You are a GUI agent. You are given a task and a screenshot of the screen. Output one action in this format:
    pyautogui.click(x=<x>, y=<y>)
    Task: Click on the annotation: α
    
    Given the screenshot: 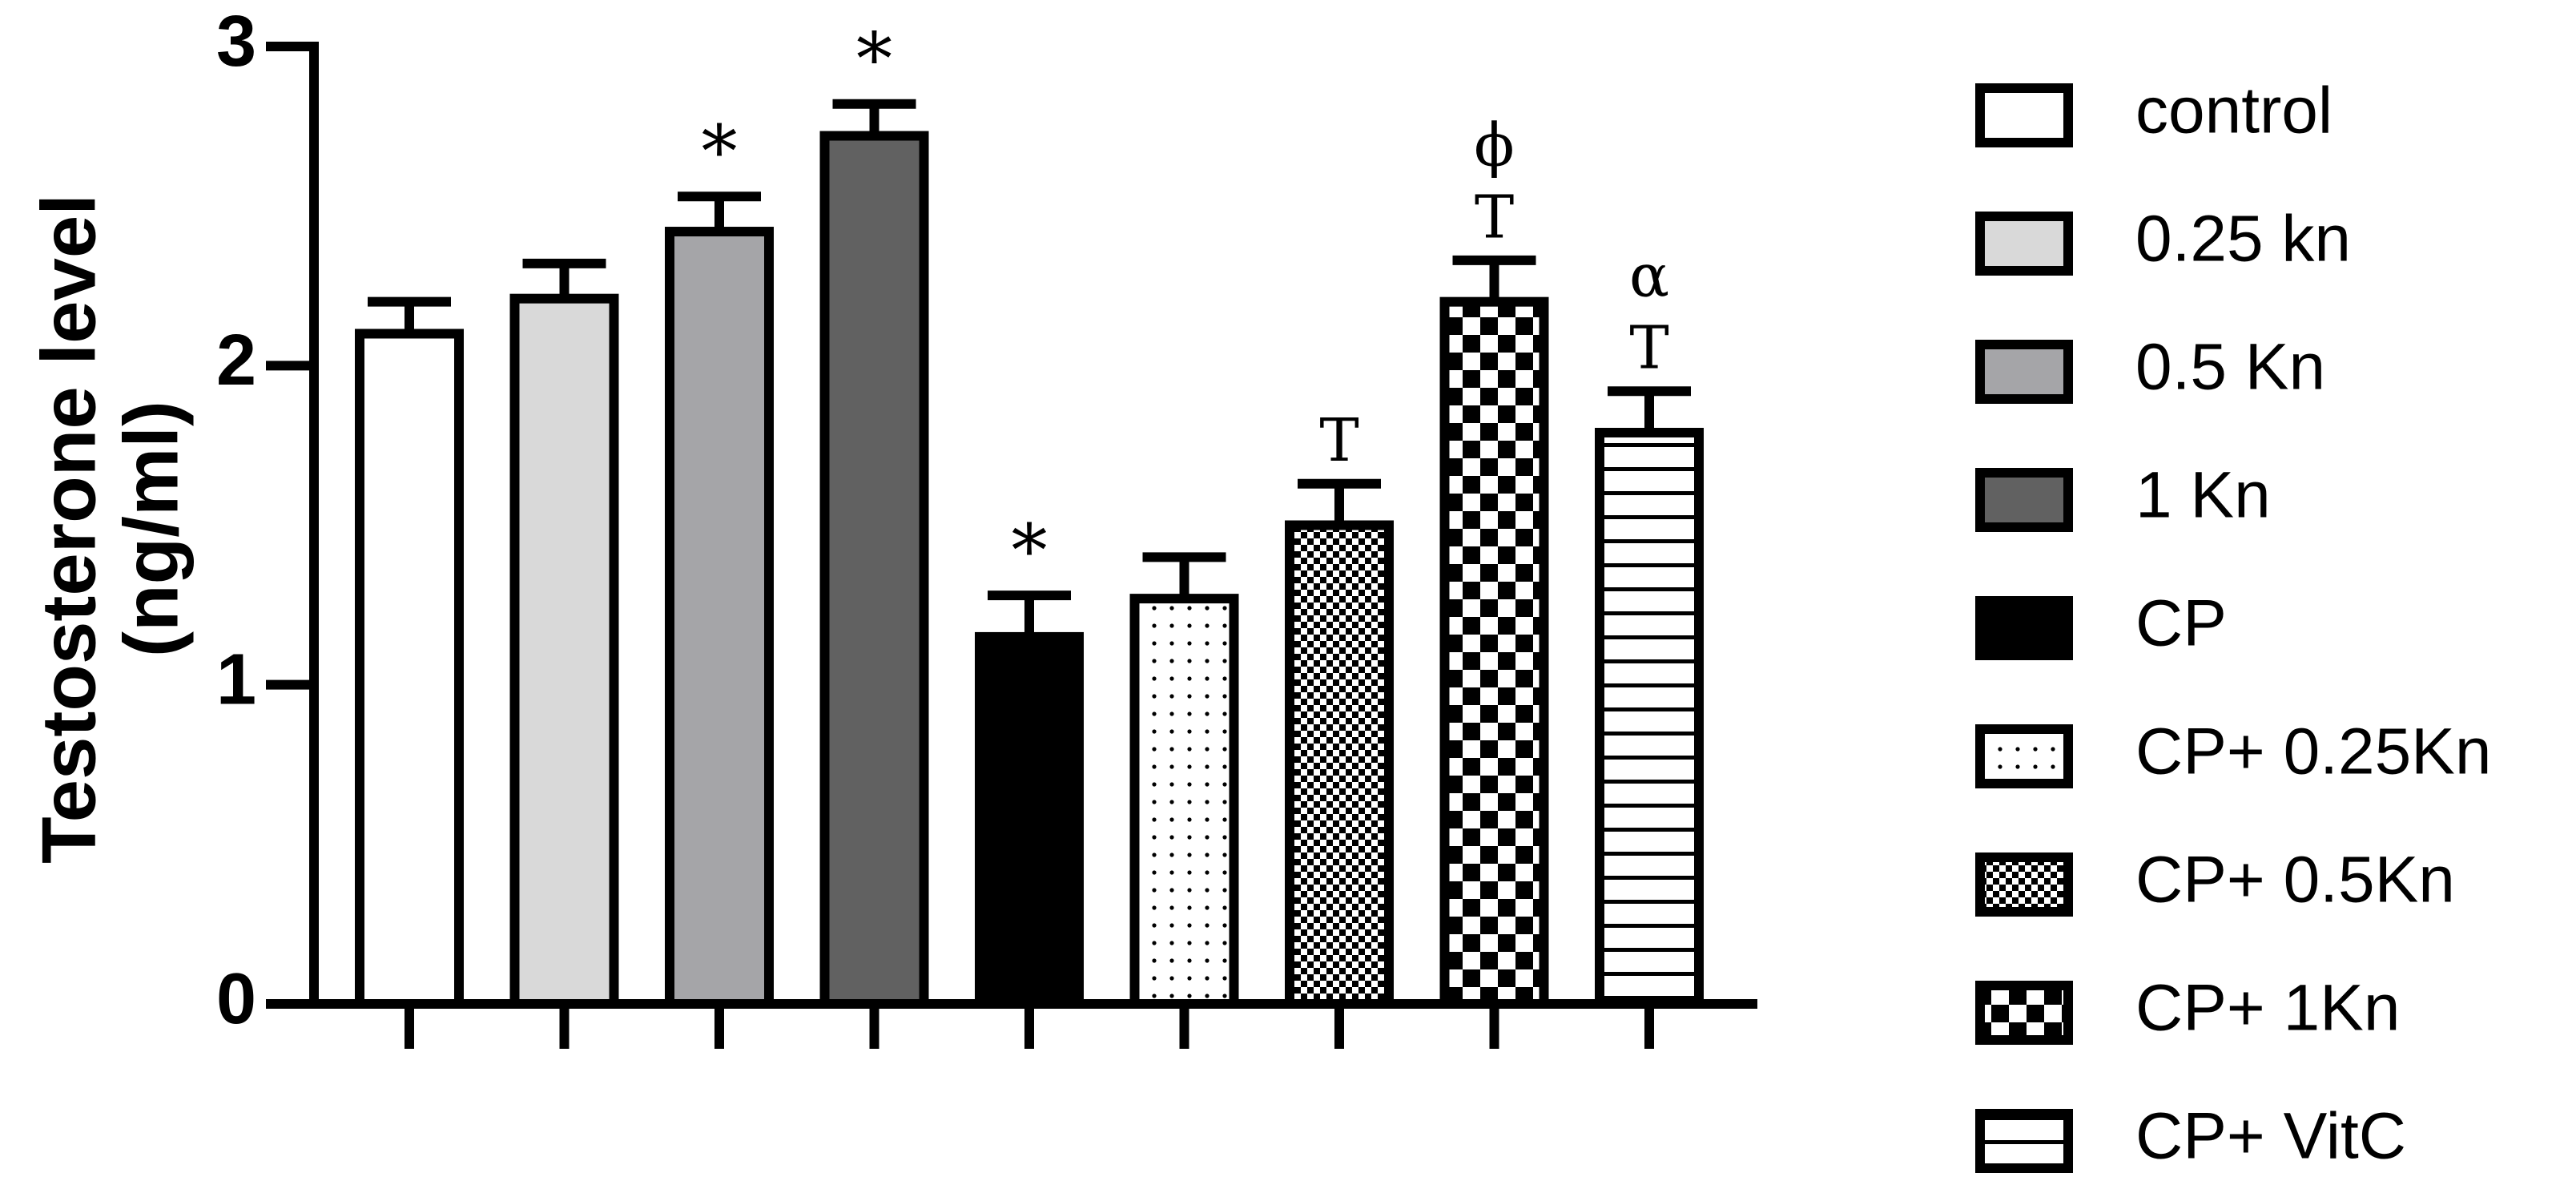 What is the action you would take?
    pyautogui.click(x=1649, y=276)
    